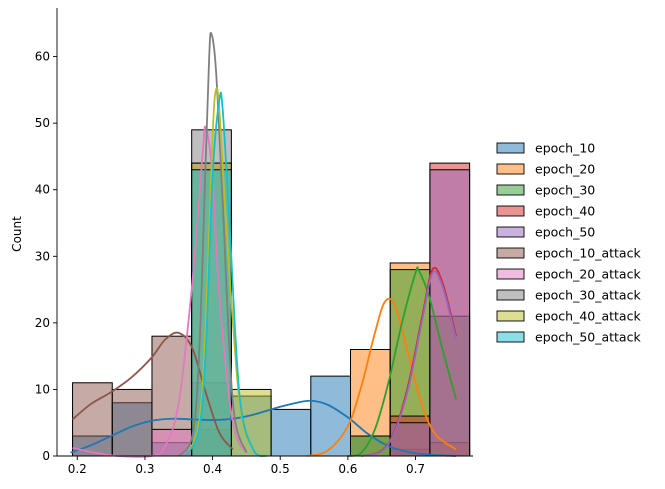  What do you see at coordinates (588, 295) in the screenshot?
I see `legend-label-epoch_30_attack: epoch_30_attack` at bounding box center [588, 295].